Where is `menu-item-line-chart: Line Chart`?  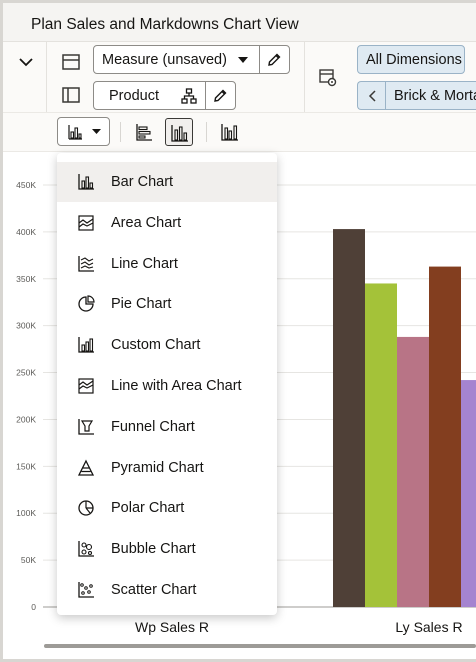
menu-item-line-chart: Line Chart is located at coordinates (167, 264).